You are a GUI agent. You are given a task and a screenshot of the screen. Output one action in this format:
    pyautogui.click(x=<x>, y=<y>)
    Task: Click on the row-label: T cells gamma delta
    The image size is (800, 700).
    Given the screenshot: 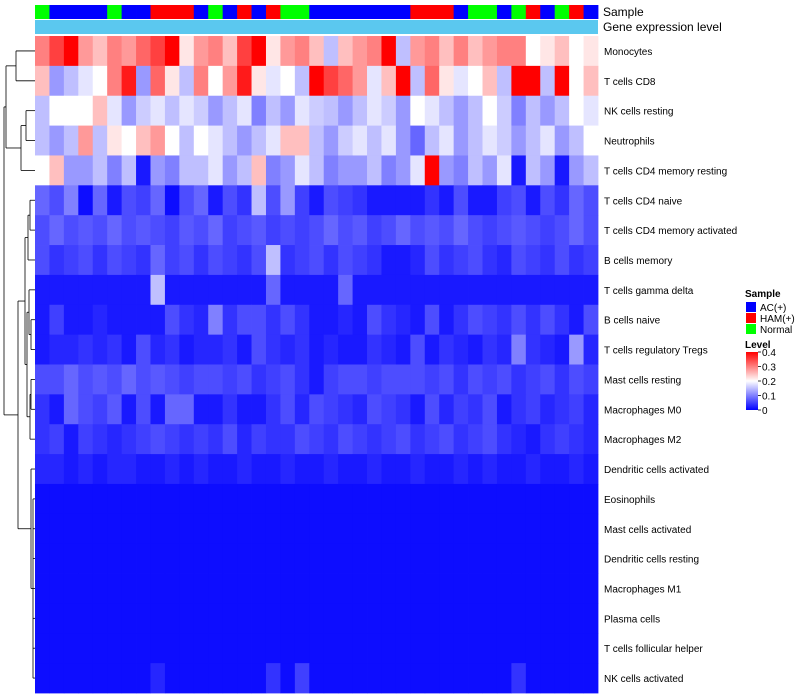 What is the action you would take?
    pyautogui.click(x=649, y=291)
    